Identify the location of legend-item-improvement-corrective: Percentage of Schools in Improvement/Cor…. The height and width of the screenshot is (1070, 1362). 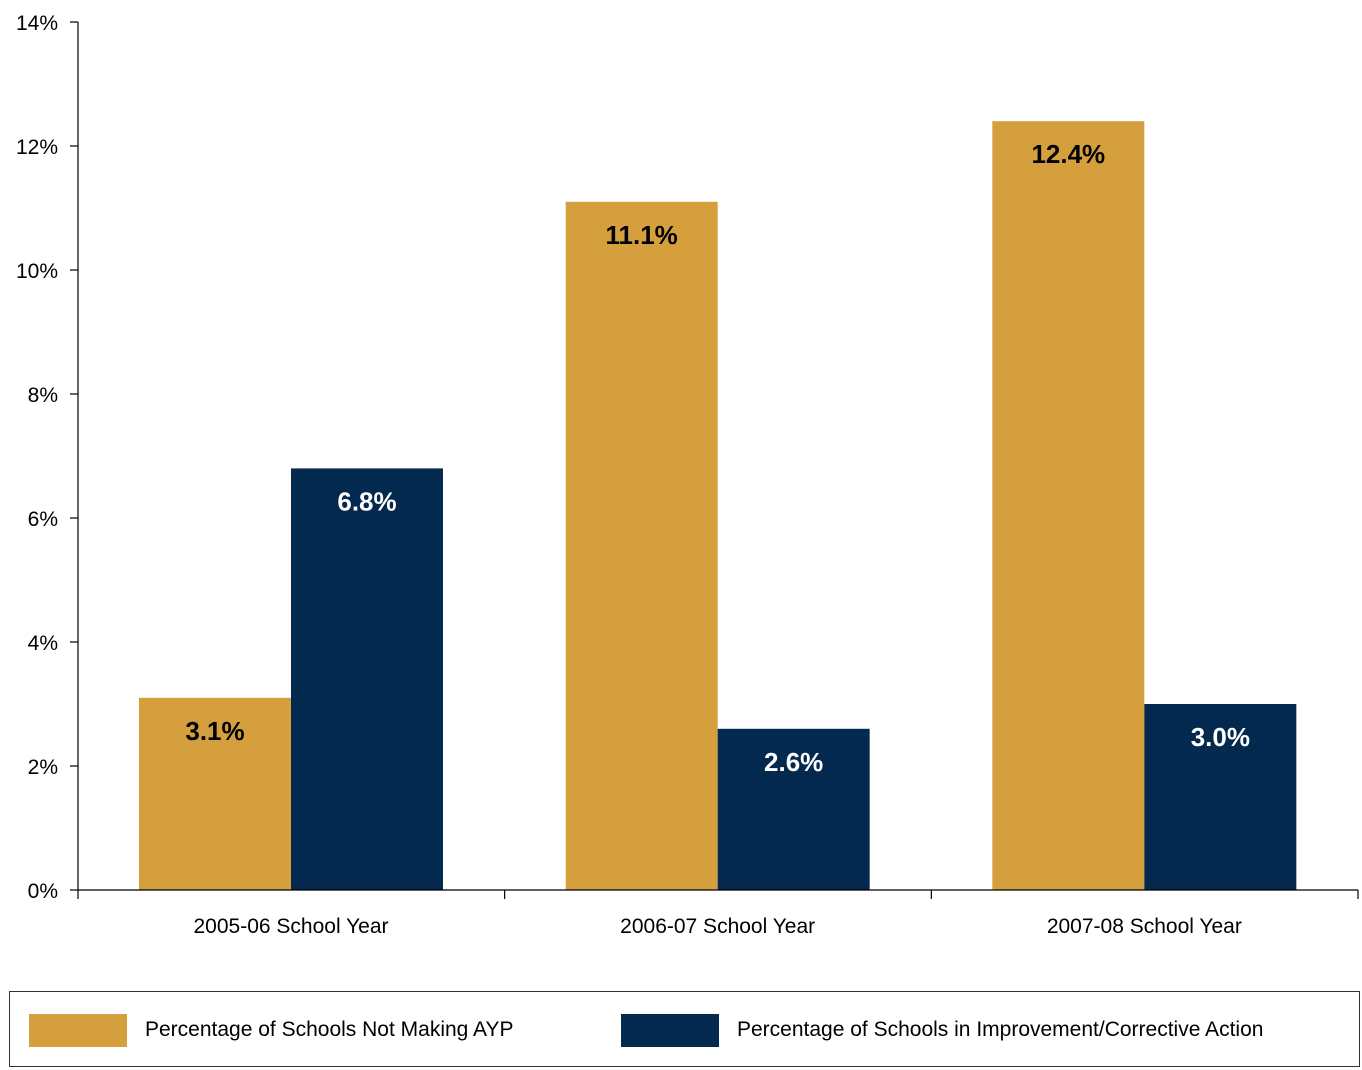
(942, 1030).